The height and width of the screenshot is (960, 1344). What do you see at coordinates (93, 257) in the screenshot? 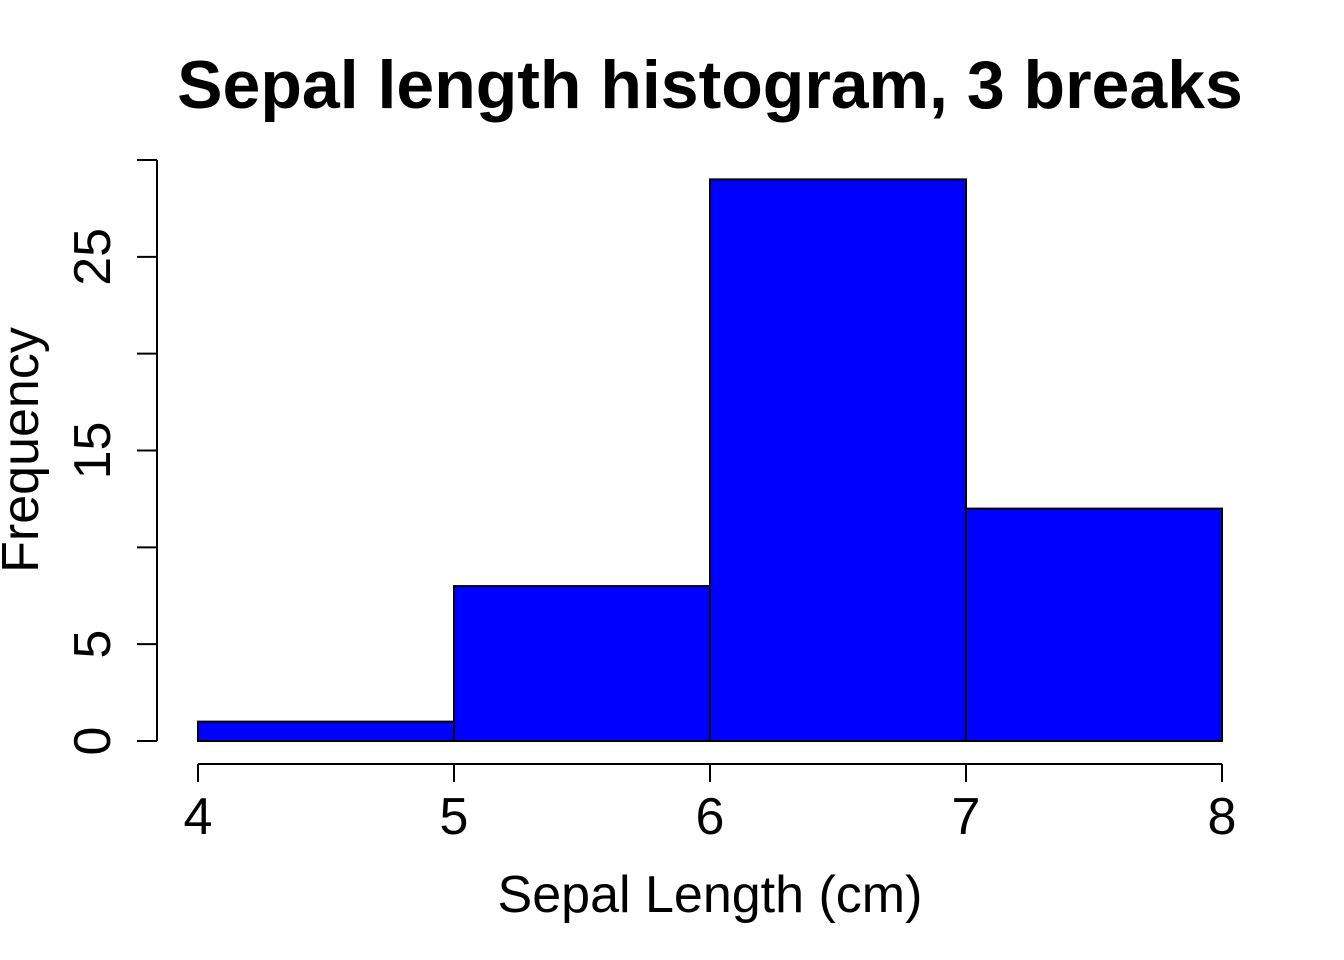
I see `y-tick-label: 25` at bounding box center [93, 257].